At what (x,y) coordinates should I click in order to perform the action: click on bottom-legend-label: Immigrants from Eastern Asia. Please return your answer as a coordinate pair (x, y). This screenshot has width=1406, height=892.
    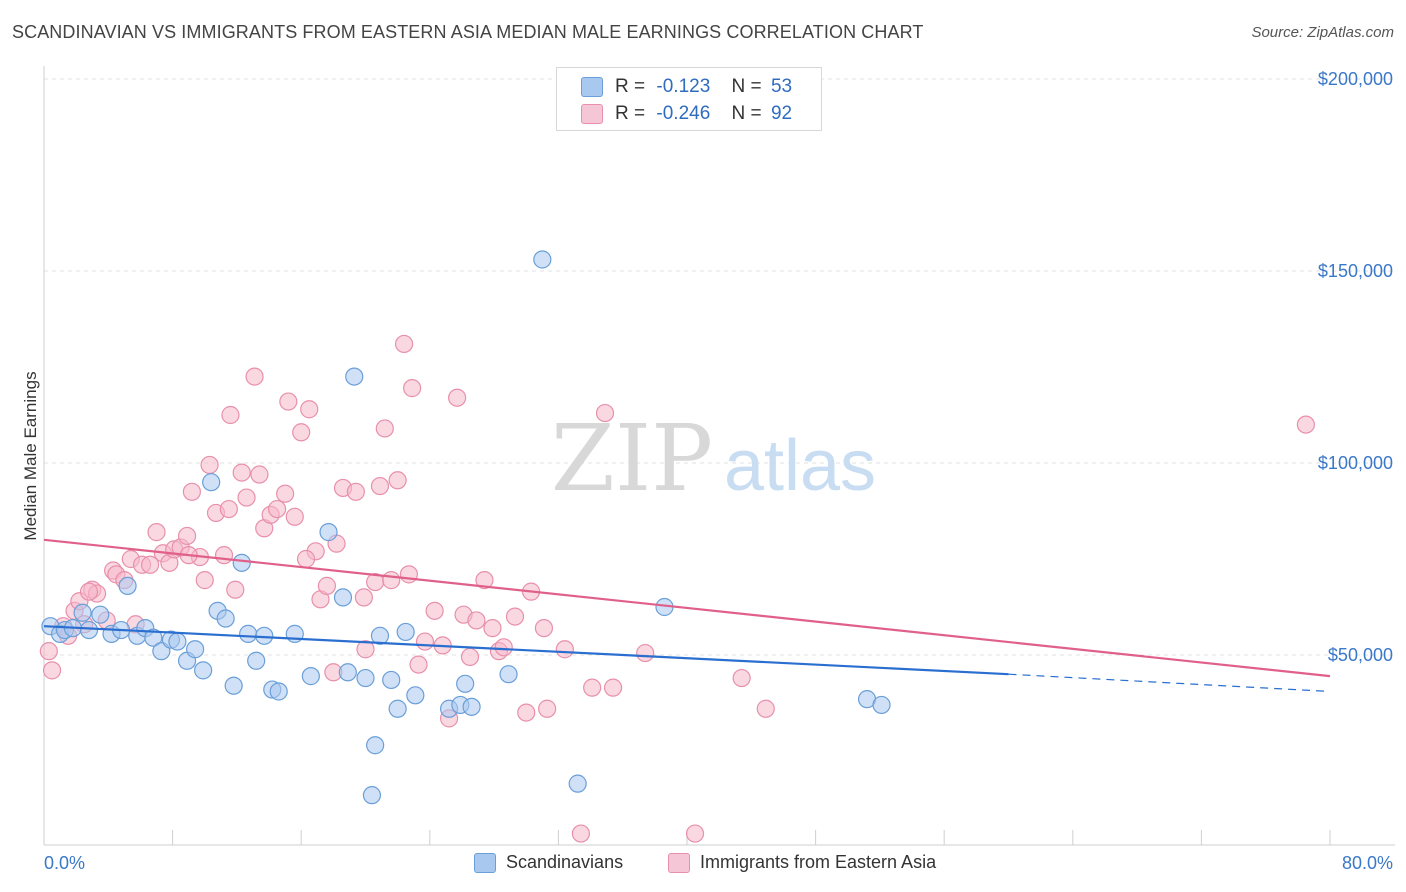
    Looking at the image, I should click on (818, 862).